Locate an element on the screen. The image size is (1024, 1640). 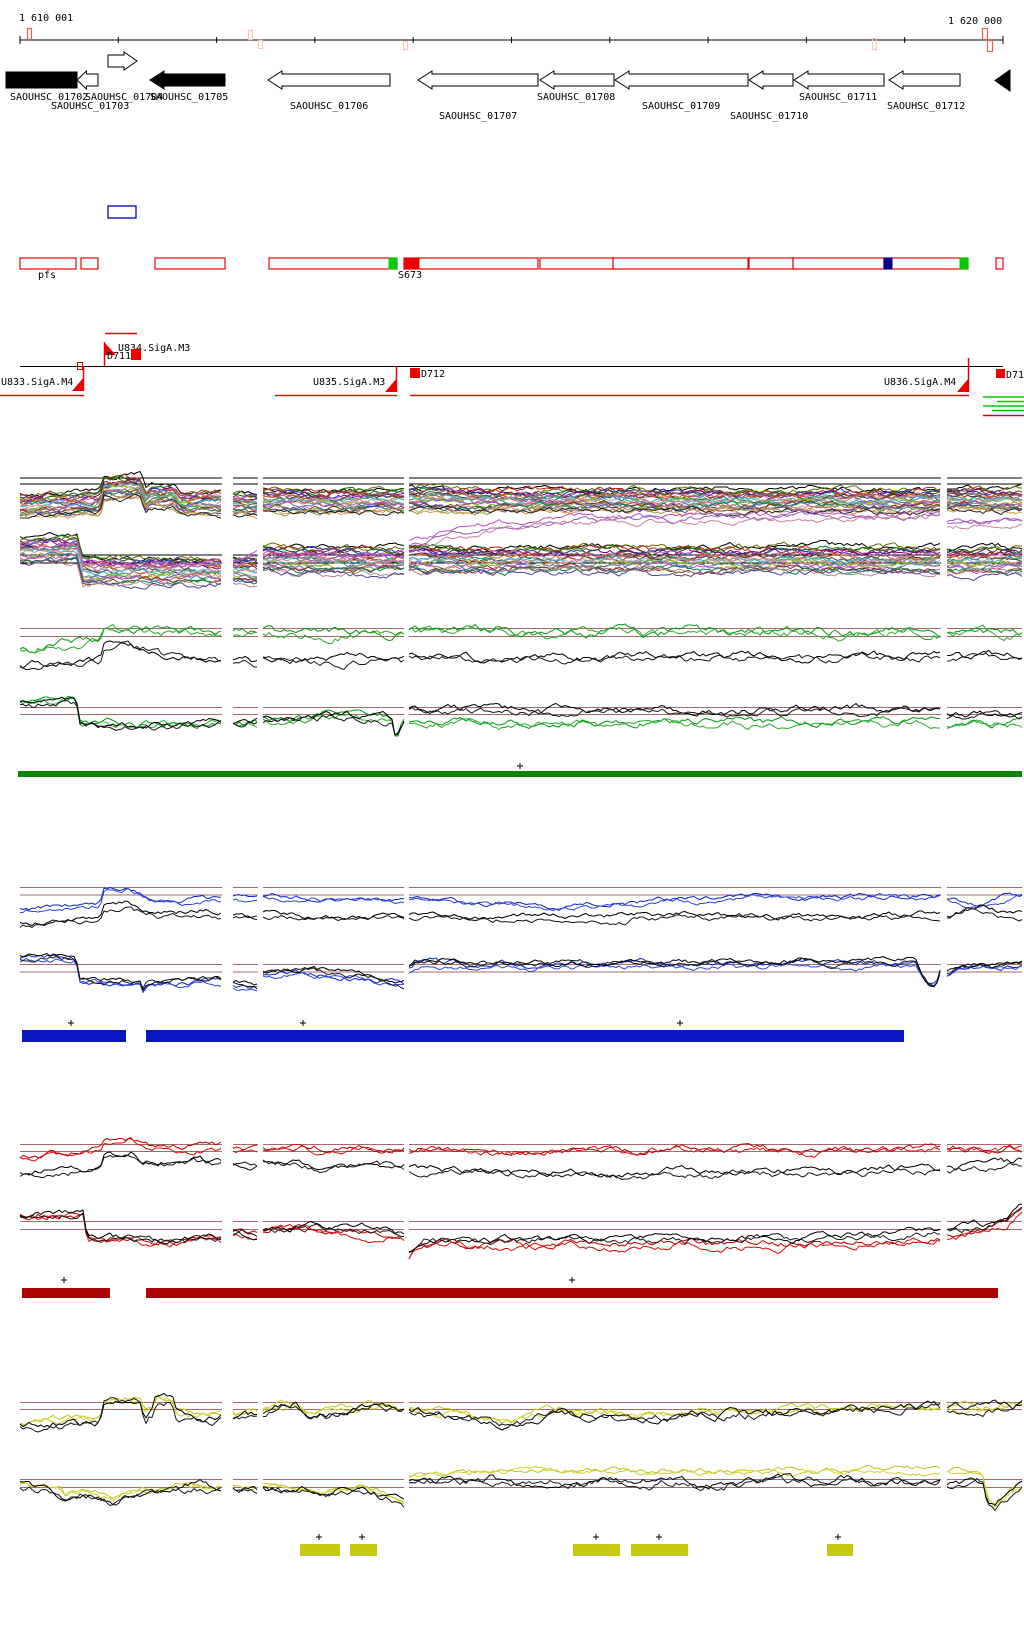
signal-group-red-condition is located at coordinates (521, 1198).